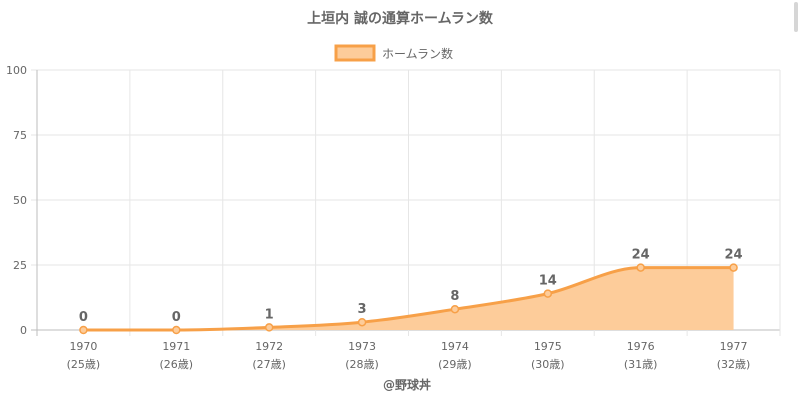  Describe the element at coordinates (269, 314) in the screenshot. I see `data-label: 1` at that location.